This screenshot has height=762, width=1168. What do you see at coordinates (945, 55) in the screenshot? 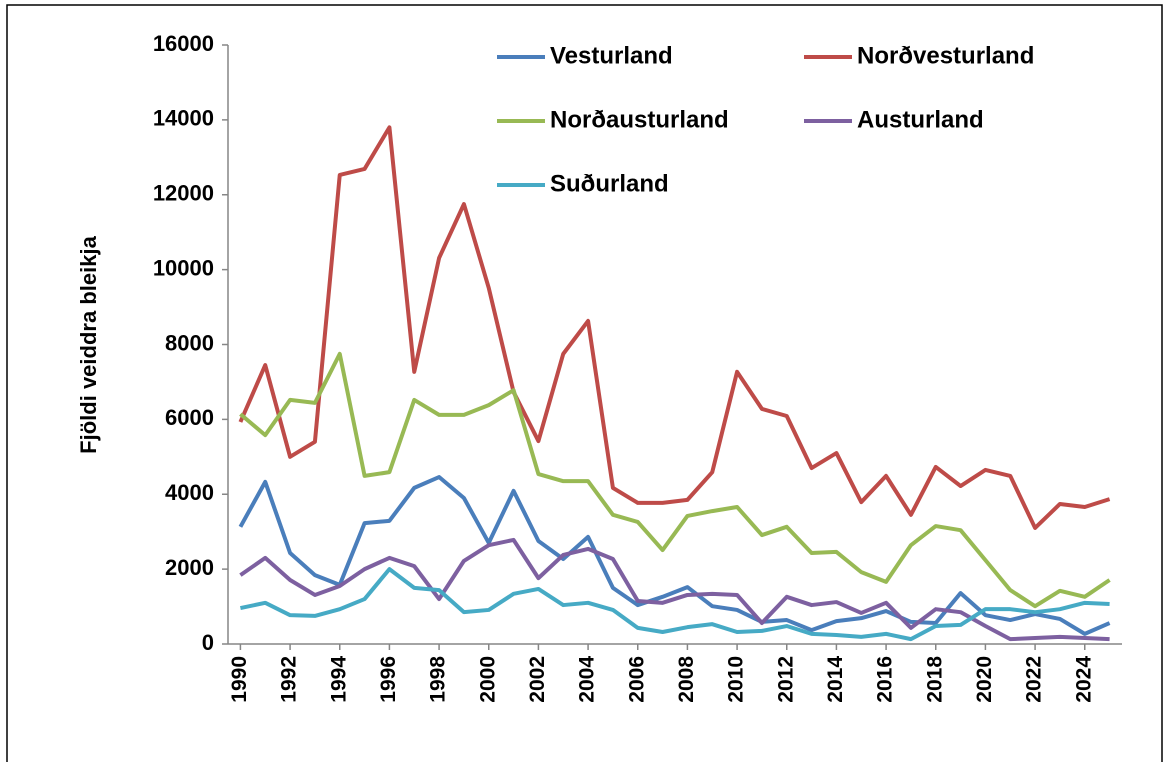
I see `legend-label: Norðvesturland` at bounding box center [945, 55].